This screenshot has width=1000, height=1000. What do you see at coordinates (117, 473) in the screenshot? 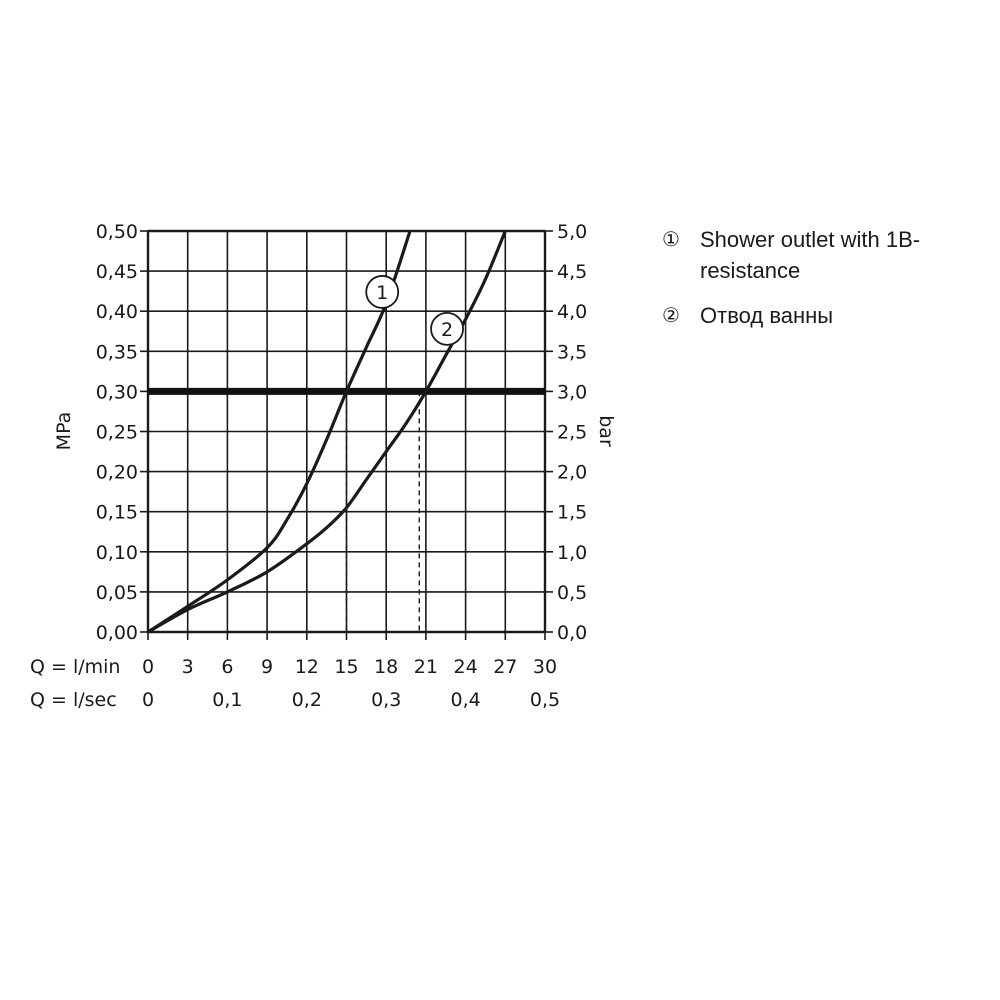
I see `left-tick-label: 0,20` at bounding box center [117, 473].